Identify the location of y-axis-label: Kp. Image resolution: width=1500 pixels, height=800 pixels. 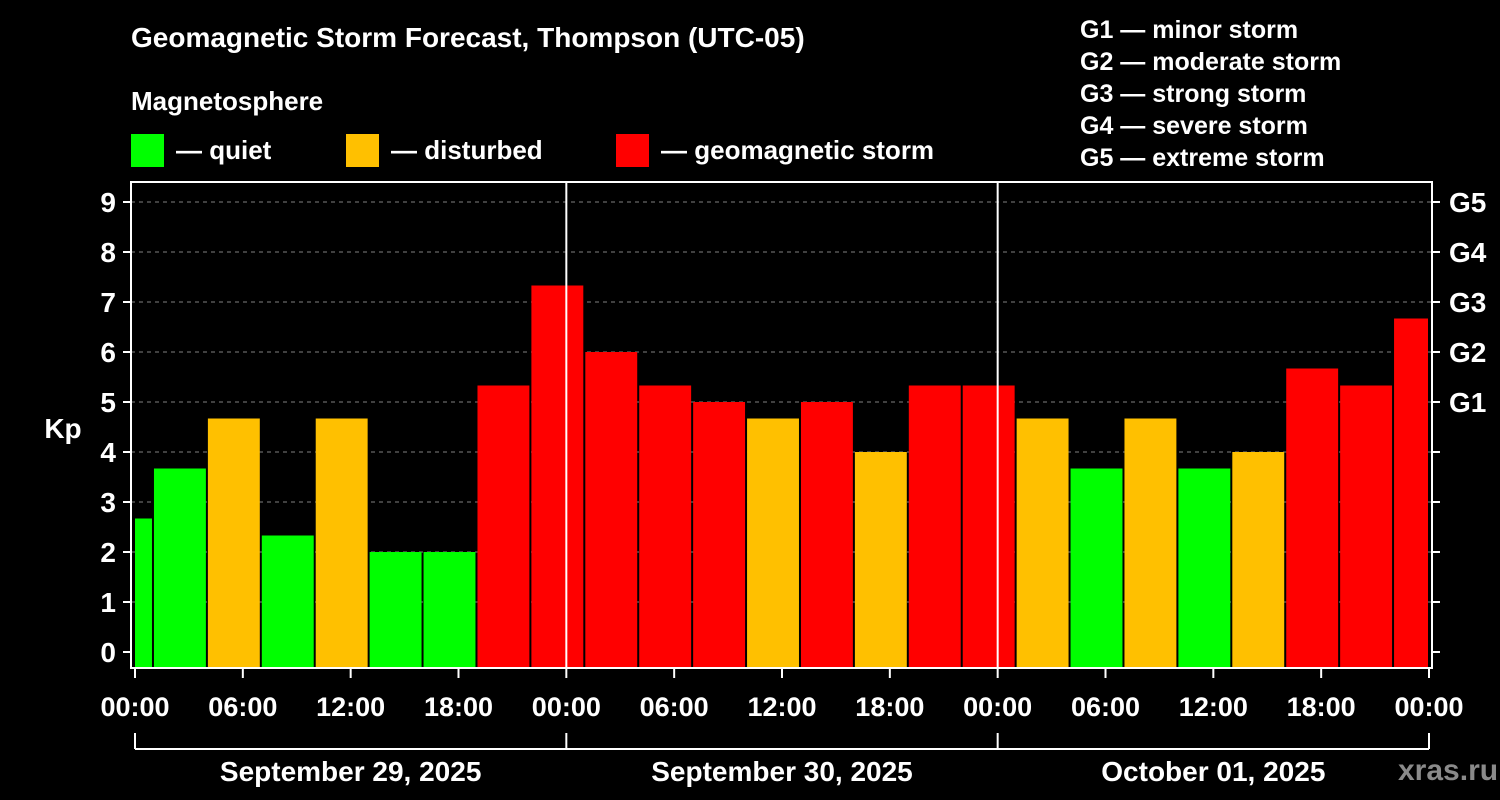
(62, 428).